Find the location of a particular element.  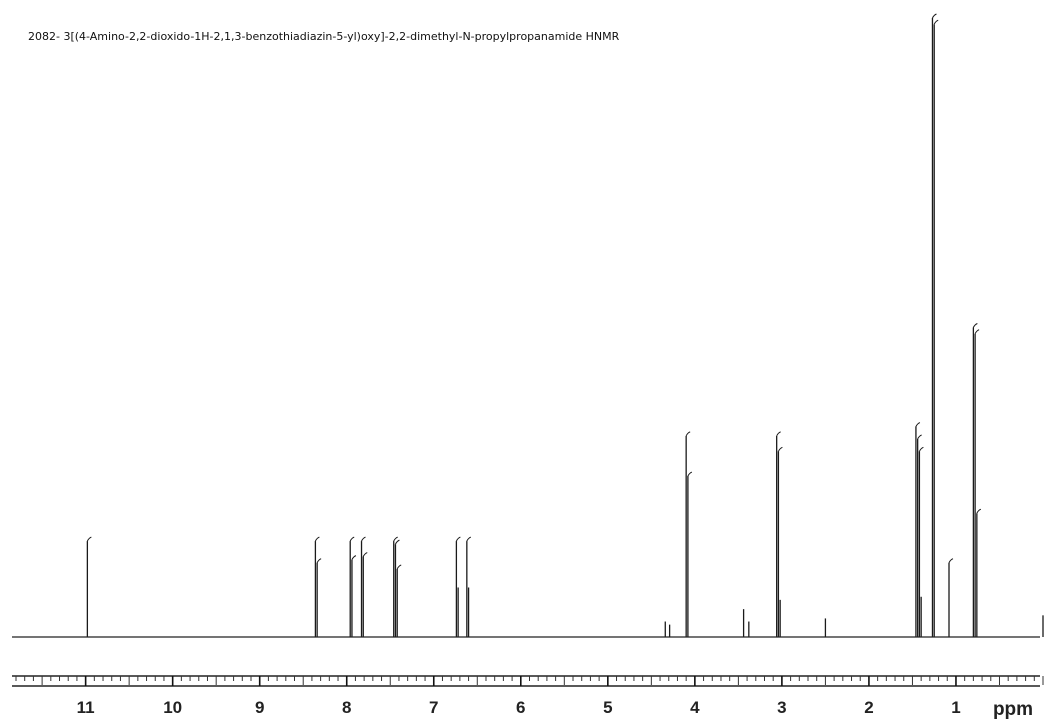

axis-tick-label: 5 is located at coordinates (607, 707).